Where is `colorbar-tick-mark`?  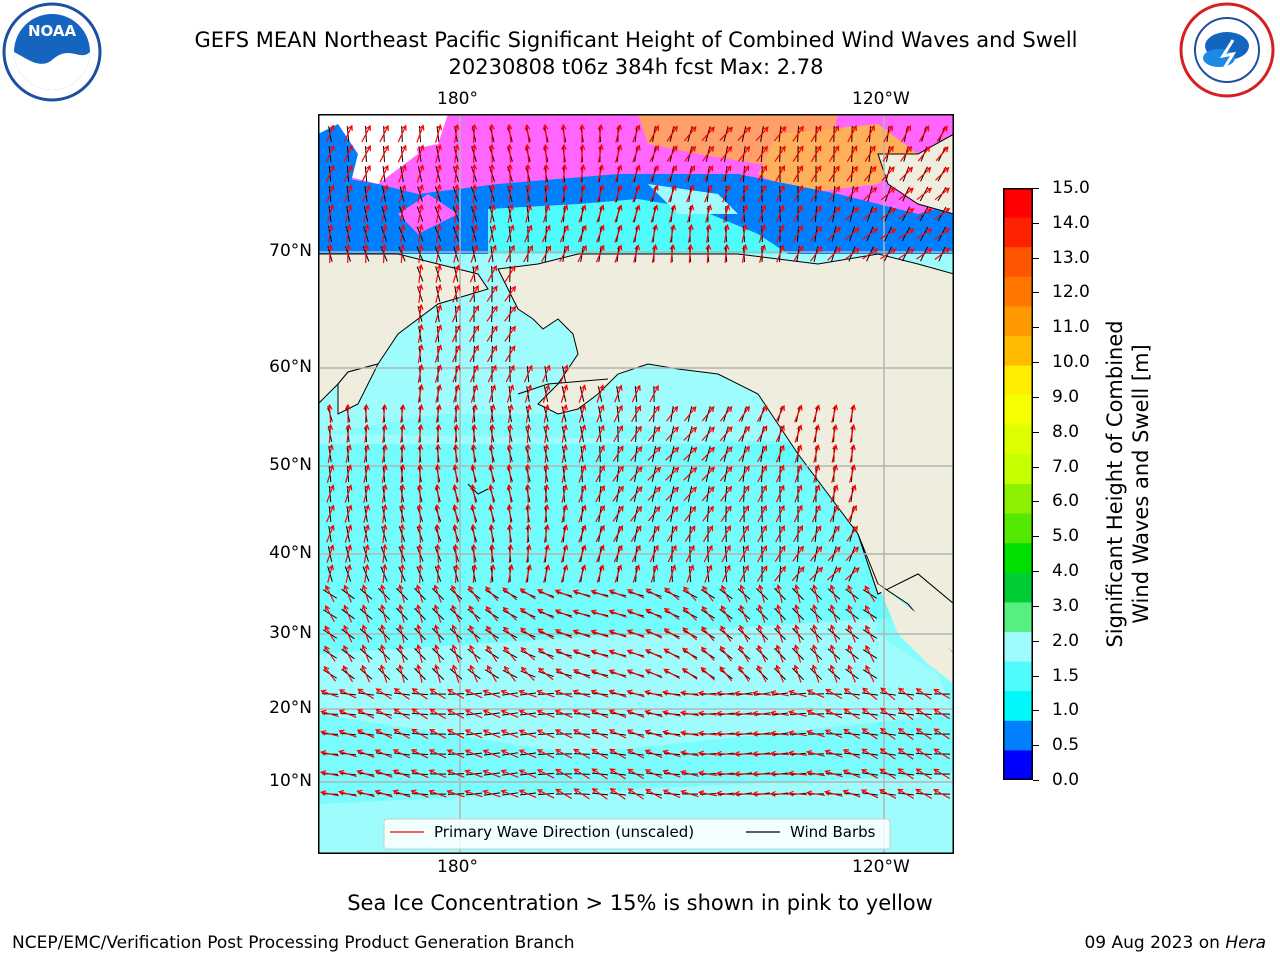
colorbar-tick-mark is located at coordinates (1036, 641).